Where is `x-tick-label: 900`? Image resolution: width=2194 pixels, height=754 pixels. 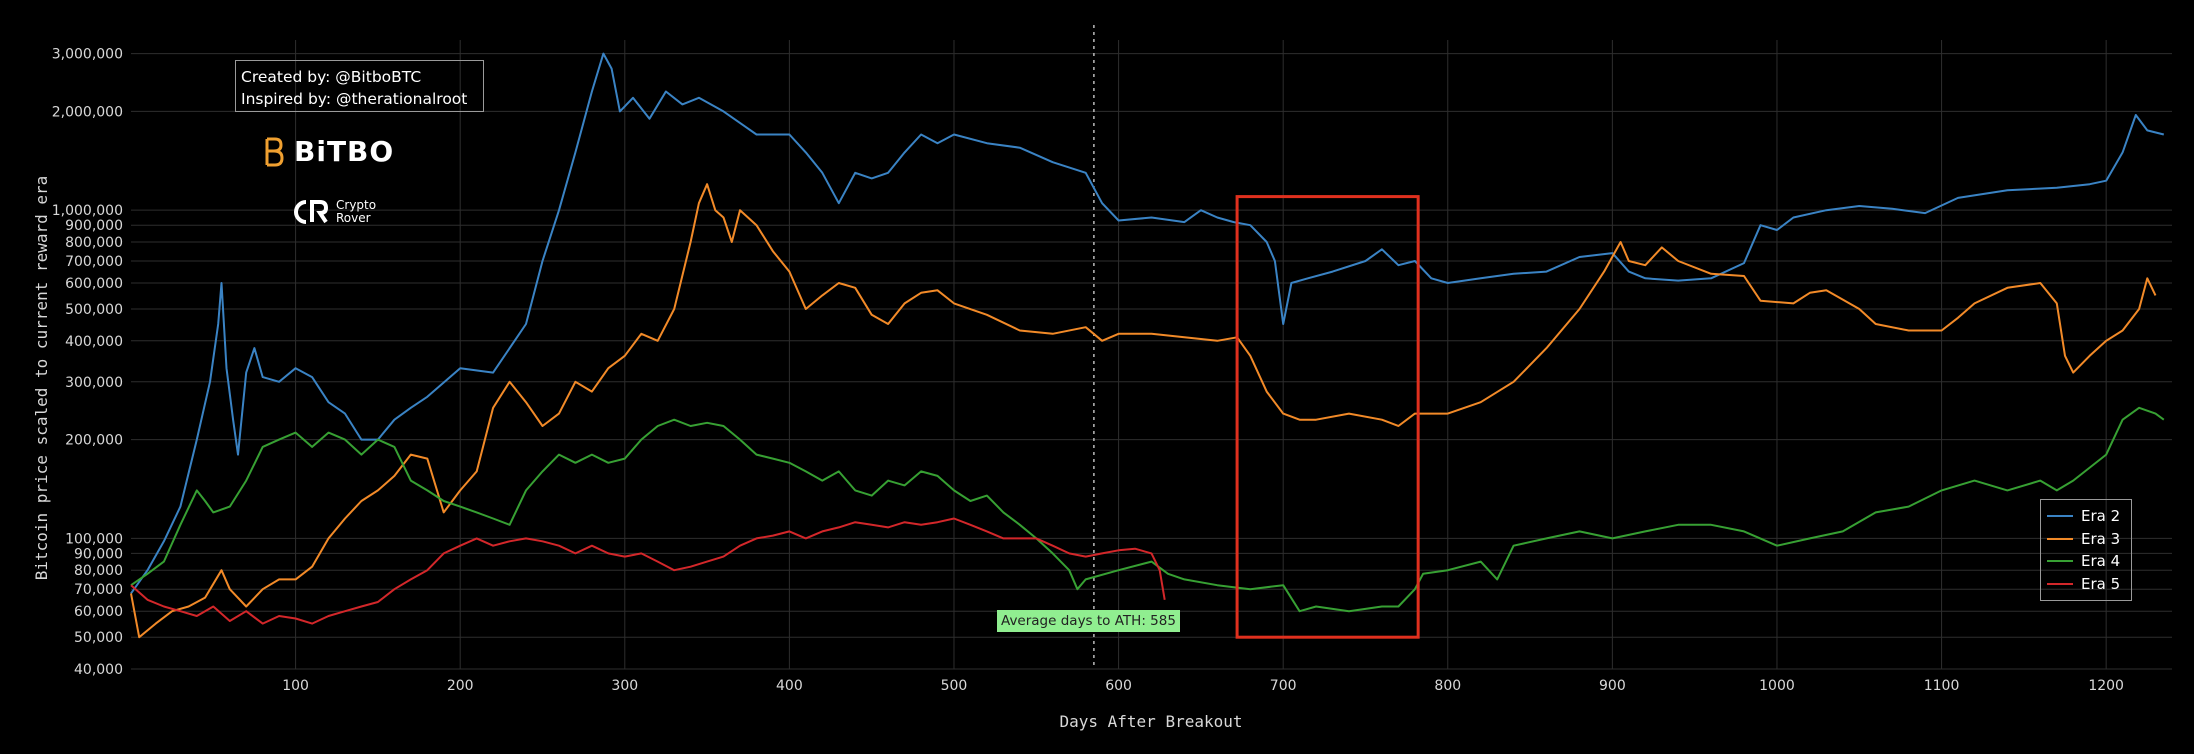 x-tick-label: 900 is located at coordinates (1612, 686).